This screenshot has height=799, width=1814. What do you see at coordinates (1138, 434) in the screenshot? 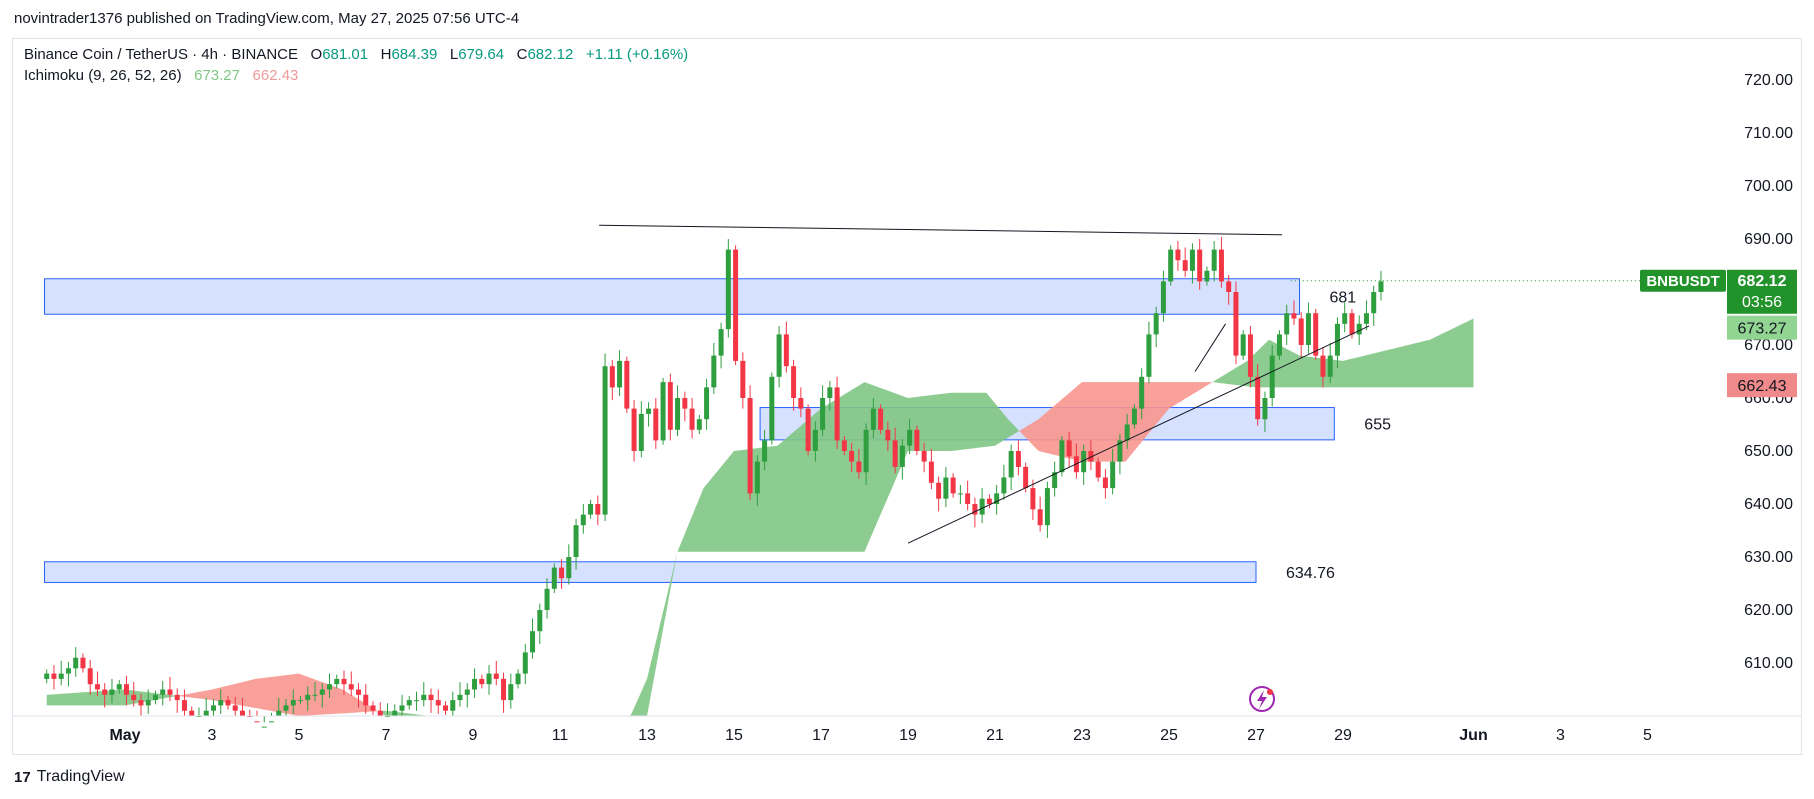
I see `trendline-support` at bounding box center [1138, 434].